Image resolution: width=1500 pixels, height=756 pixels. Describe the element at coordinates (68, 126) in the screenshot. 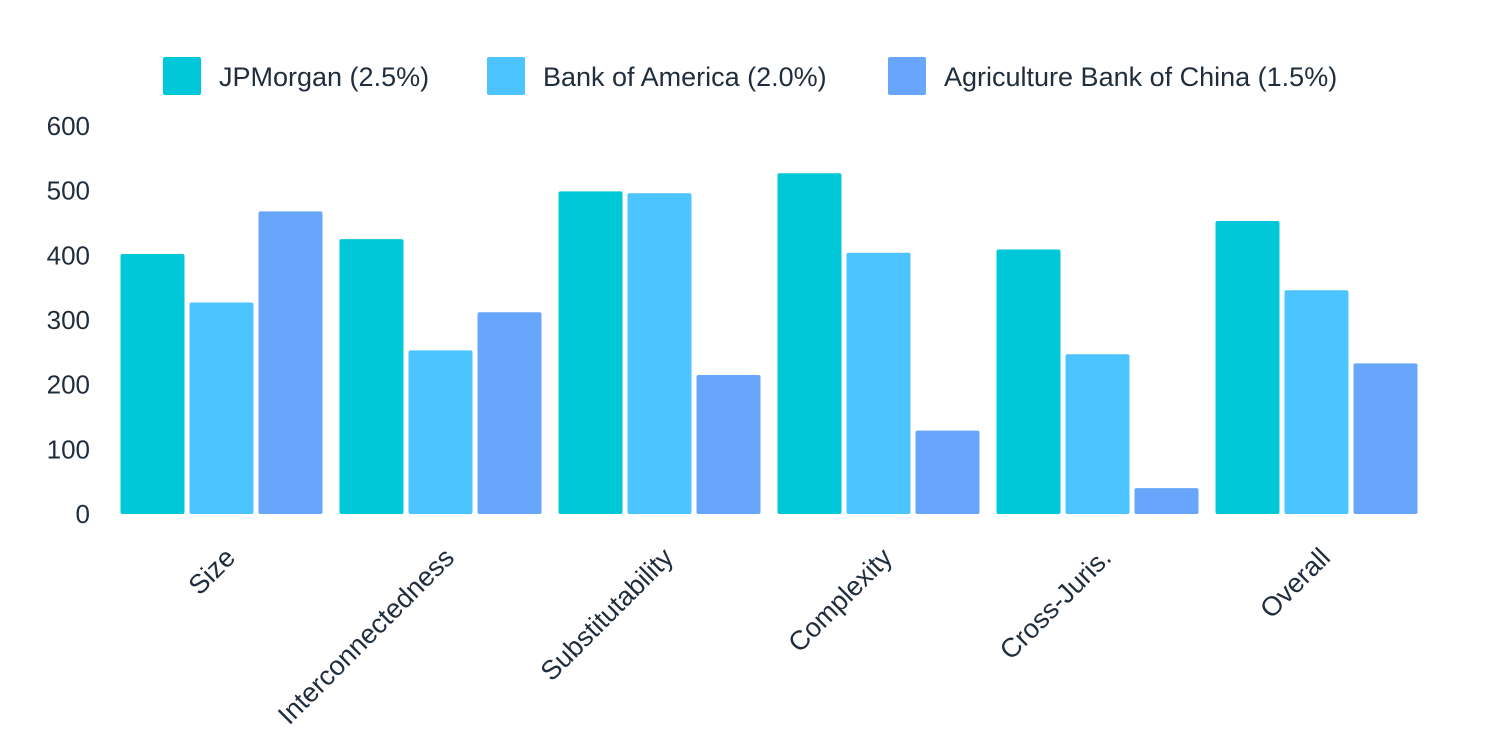

I see `y-tick-label: 600` at that location.